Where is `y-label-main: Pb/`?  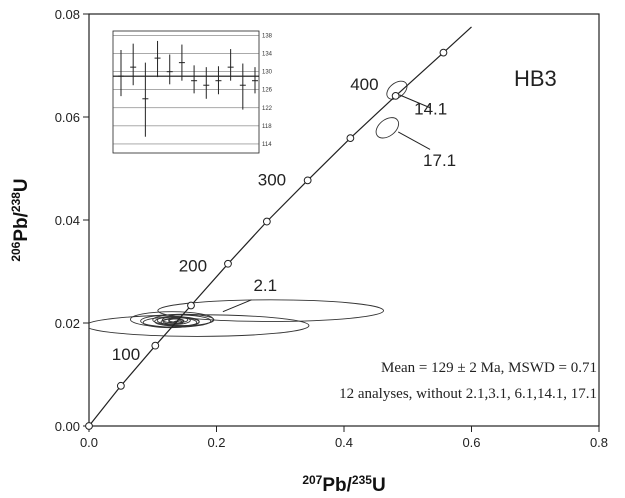
y-label-main: Pb/ is located at coordinates (21, 226).